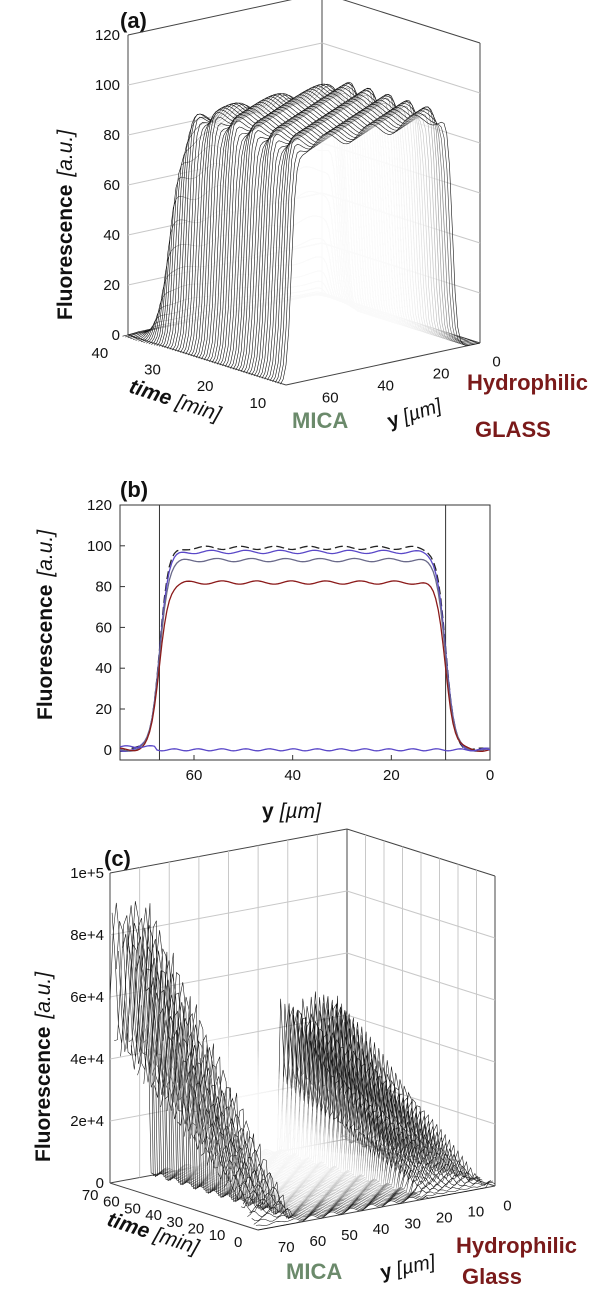 This screenshot has height=1295, width=610. Describe the element at coordinates (87, 873) in the screenshot. I see `fluorescence-tick-label: 1e+5` at that location.